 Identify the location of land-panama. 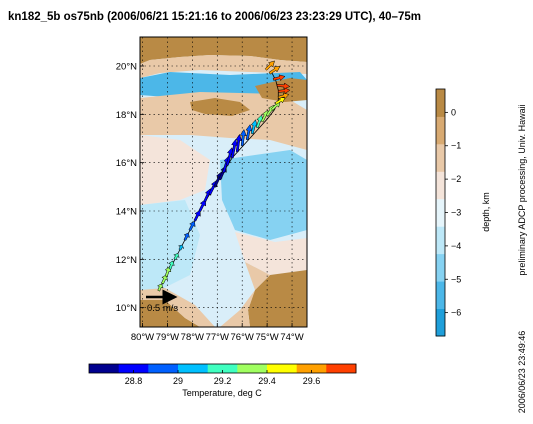
(170, 313).